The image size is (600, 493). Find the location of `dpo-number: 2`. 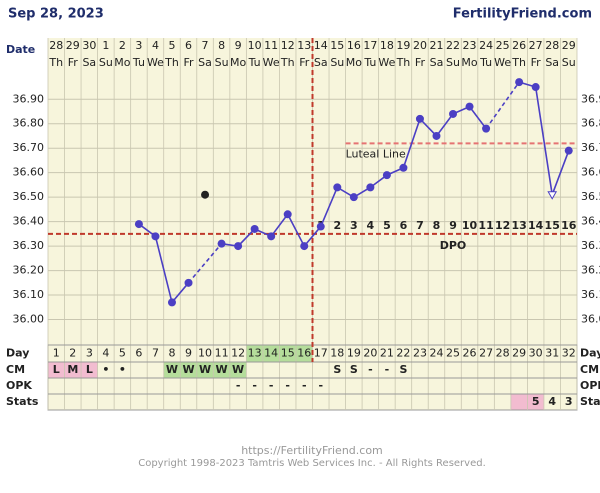

dpo-number: 2 is located at coordinates (337, 225).